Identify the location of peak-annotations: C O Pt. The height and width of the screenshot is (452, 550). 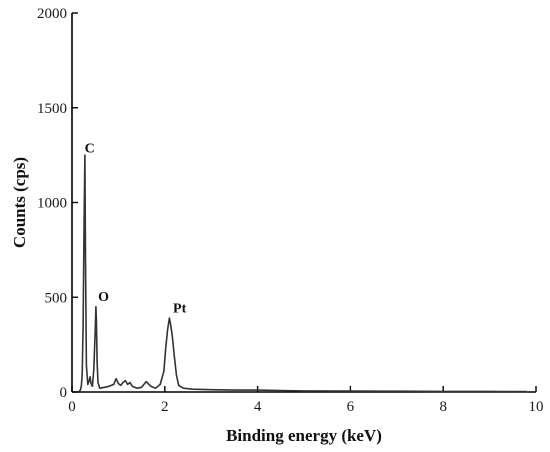
(136, 228).